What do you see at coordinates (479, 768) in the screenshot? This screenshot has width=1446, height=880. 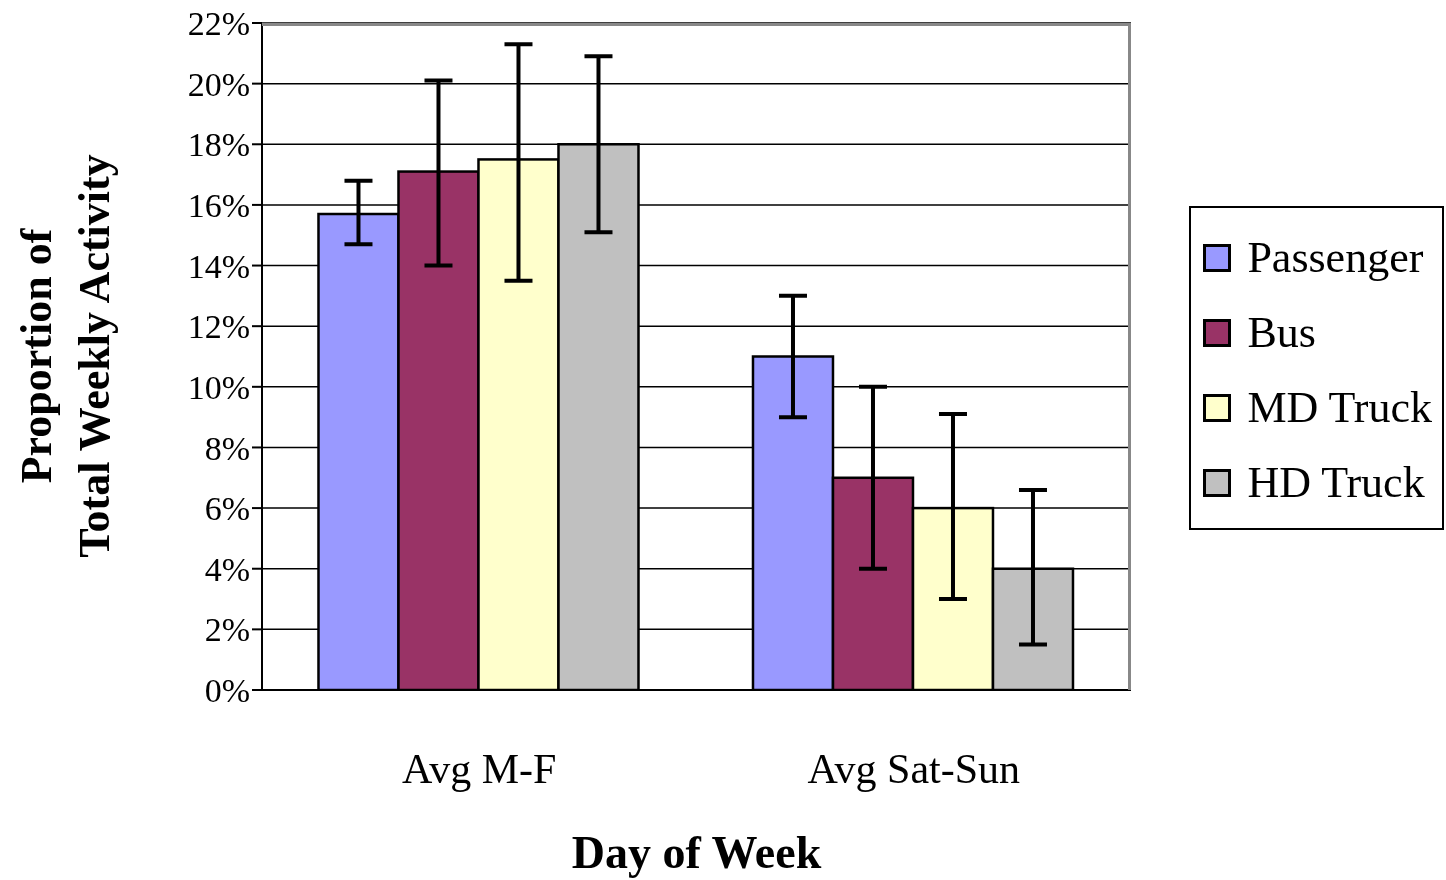 I see `x-tick-label: Avg M-F` at bounding box center [479, 768].